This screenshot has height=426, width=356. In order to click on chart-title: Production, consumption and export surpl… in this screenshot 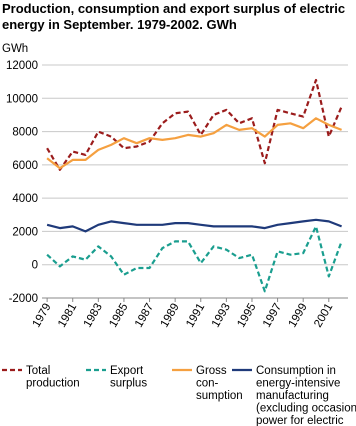, I will do `click(174, 16)`.